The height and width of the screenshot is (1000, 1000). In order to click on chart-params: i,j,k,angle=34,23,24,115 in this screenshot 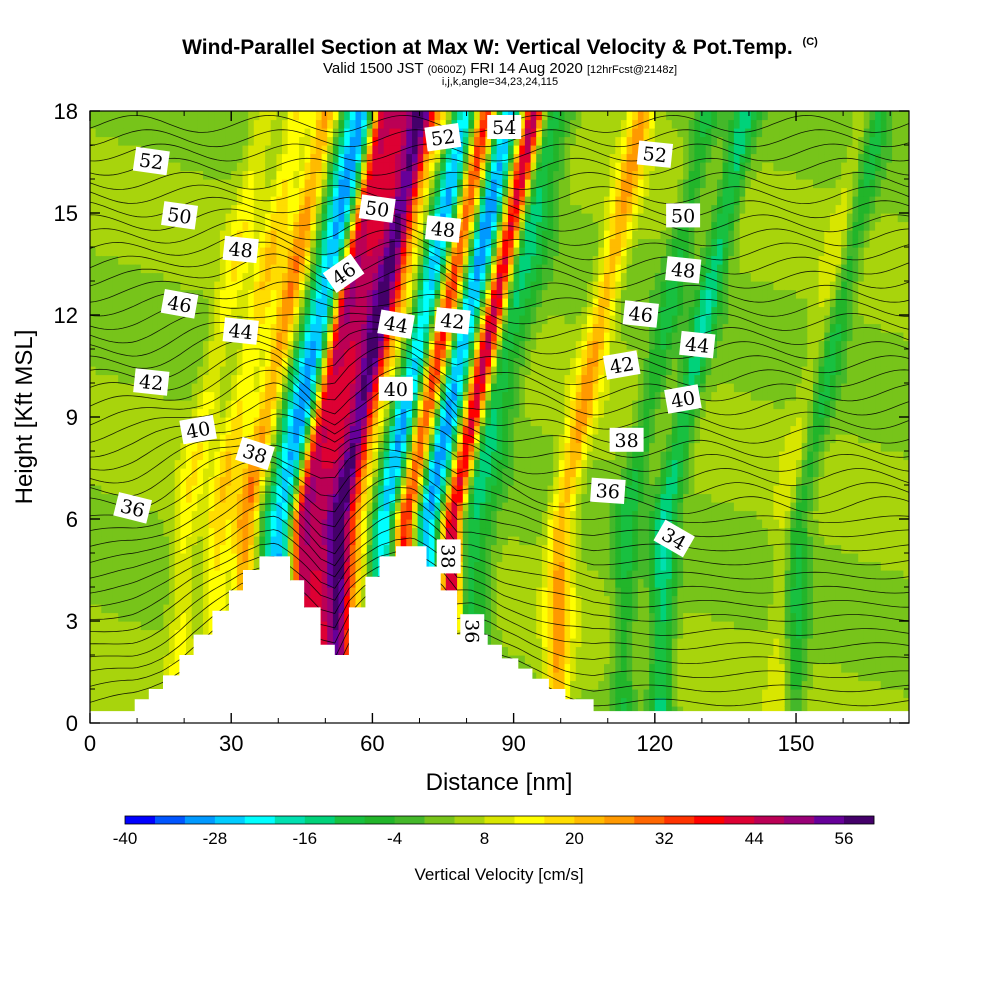, I will do `click(500, 82)`.